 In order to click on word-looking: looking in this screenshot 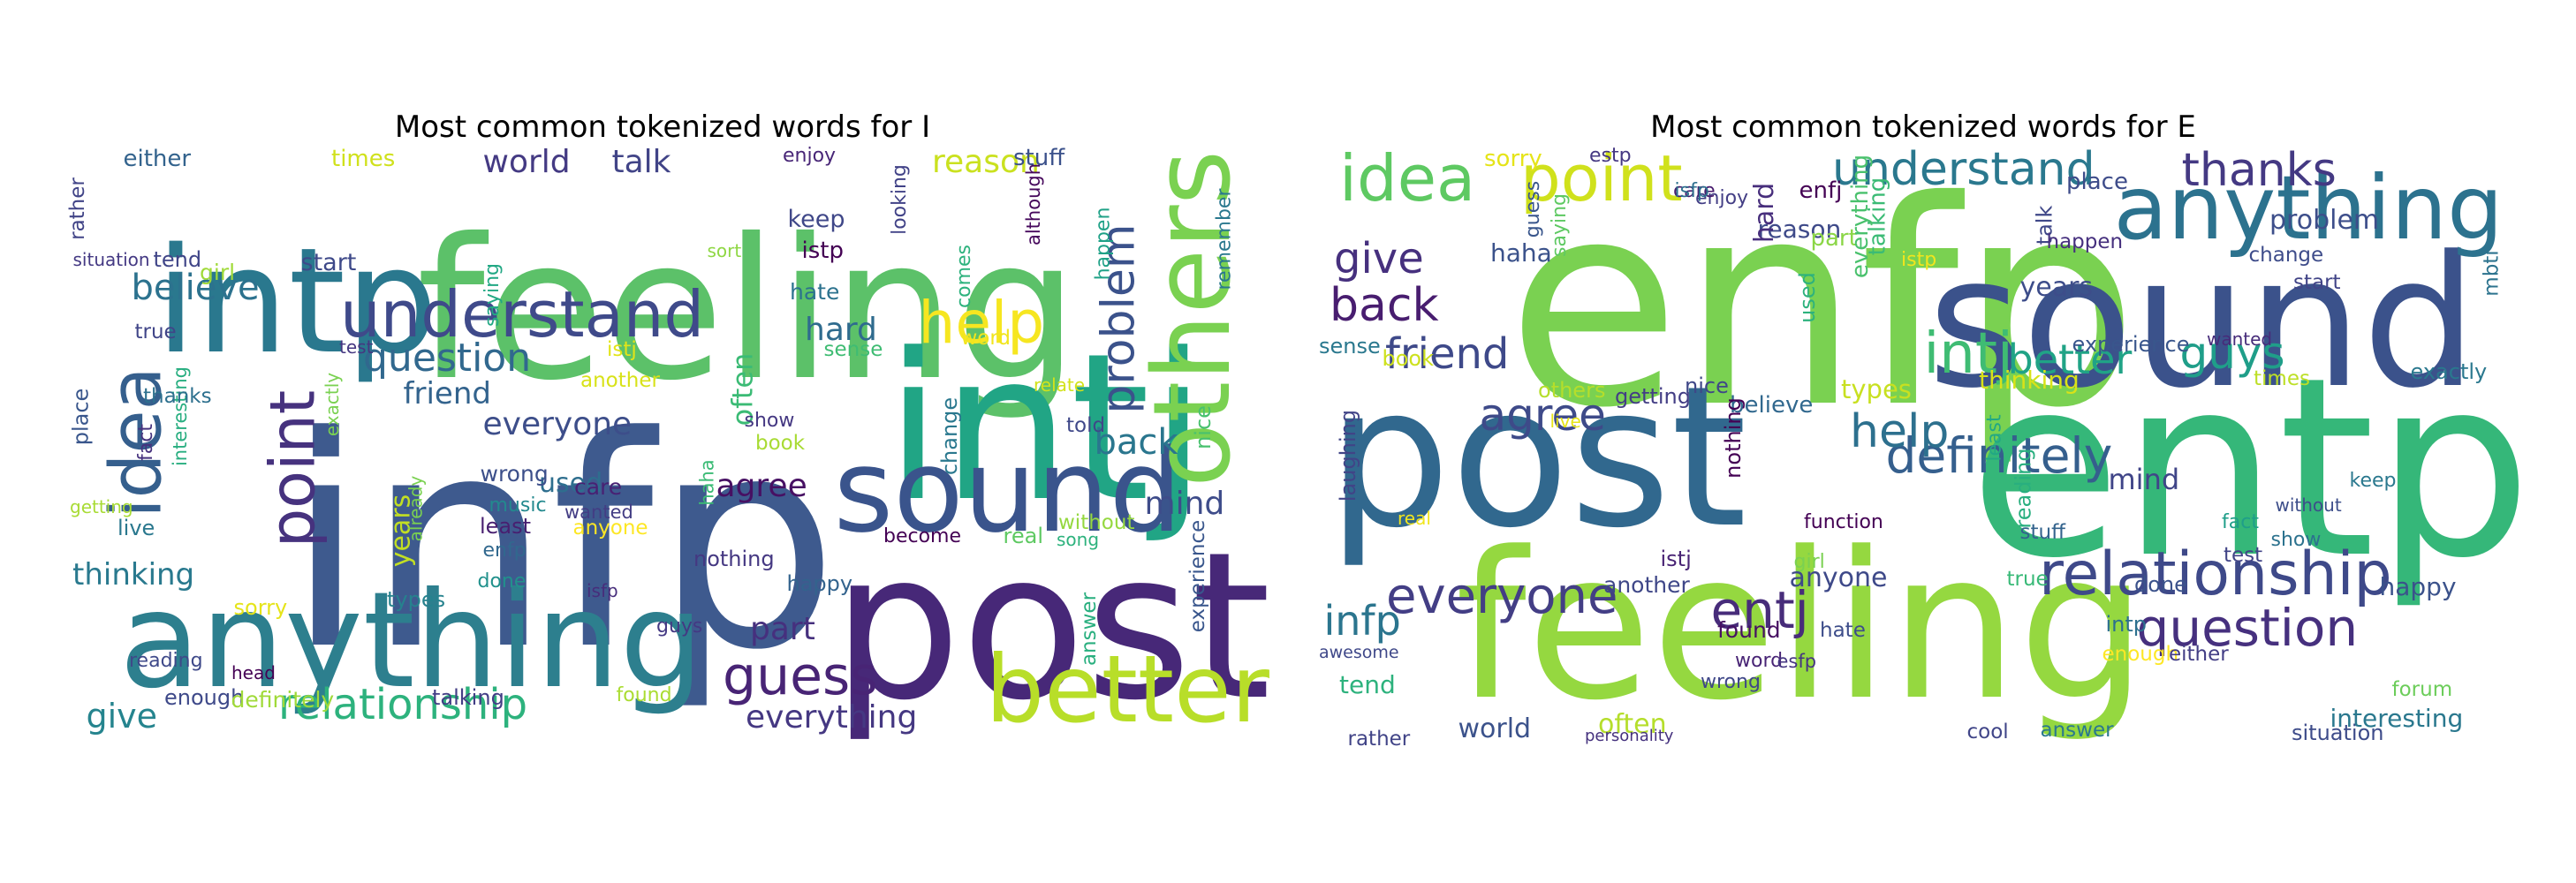, I will do `click(900, 199)`.